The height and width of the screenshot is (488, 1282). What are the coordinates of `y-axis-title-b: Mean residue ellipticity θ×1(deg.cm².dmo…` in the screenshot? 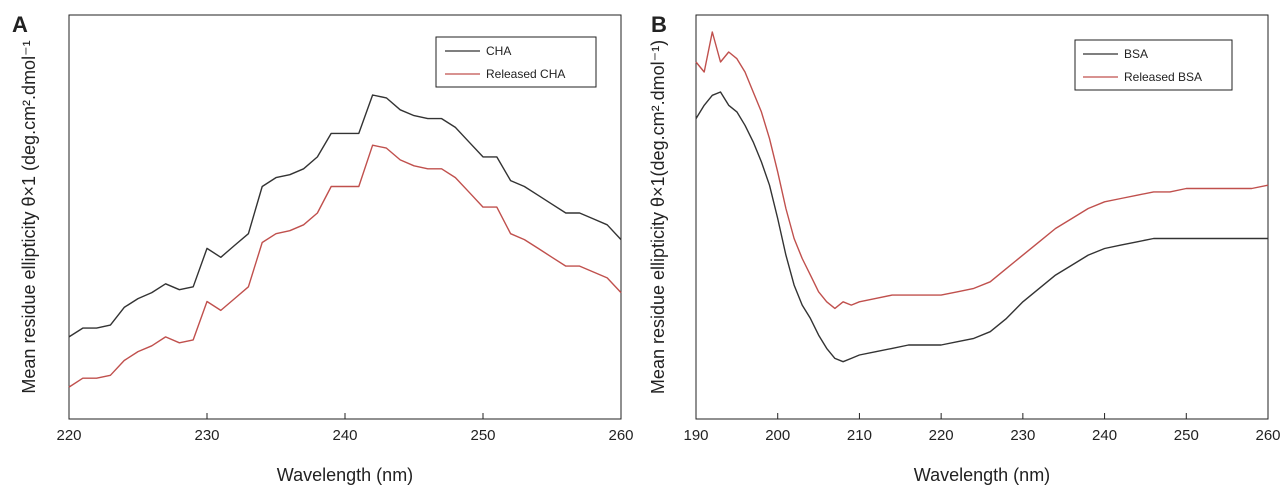 It's located at (658, 217).